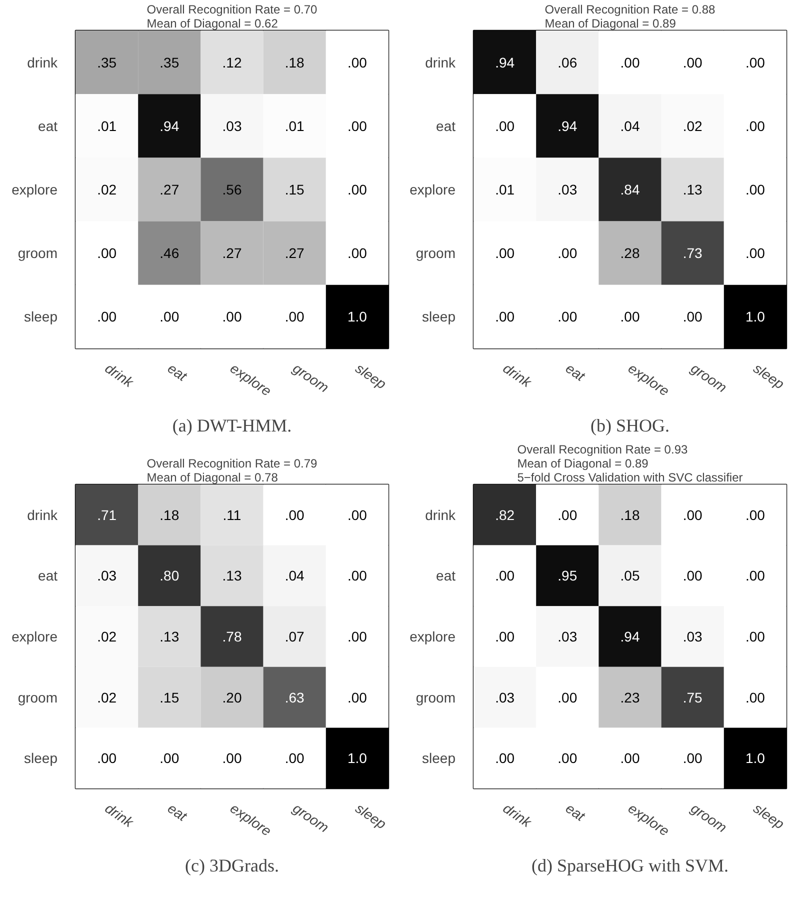 The image size is (801, 907). Describe the element at coordinates (630, 190) in the screenshot. I see `data-label: .84` at that location.